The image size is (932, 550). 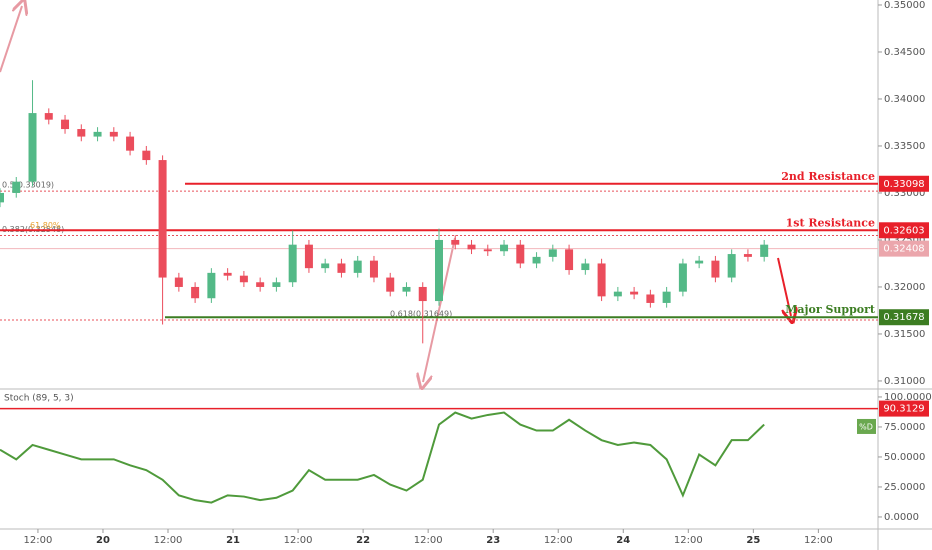 I want to click on x-tick-label: 25, so click(x=753, y=540).